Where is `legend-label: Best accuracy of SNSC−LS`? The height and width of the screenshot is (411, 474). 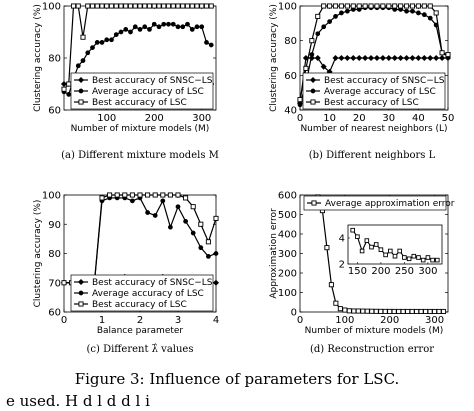 legend-label: Best accuracy of SNSC−LS is located at coordinates (152, 81).